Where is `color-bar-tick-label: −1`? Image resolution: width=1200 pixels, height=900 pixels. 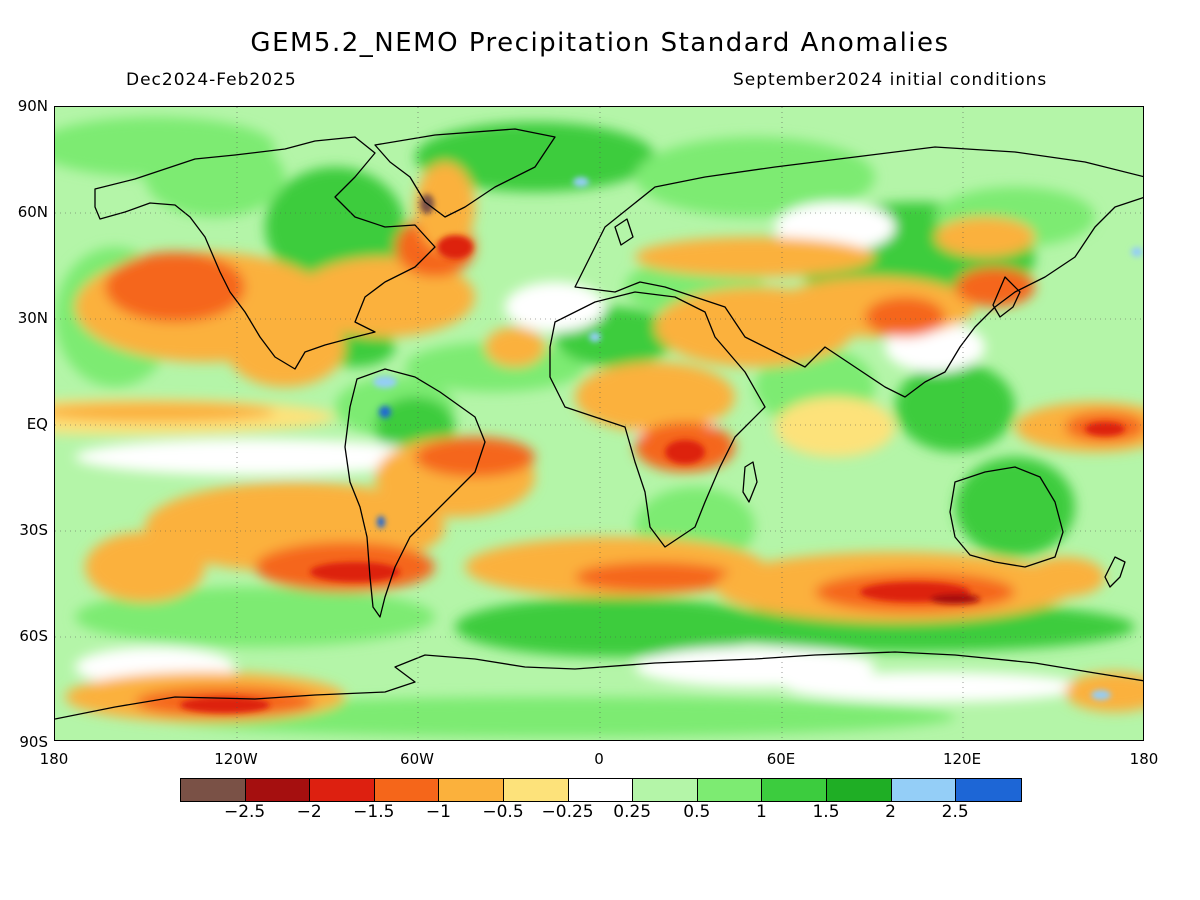
color-bar-tick-label: −1 is located at coordinates (438, 812).